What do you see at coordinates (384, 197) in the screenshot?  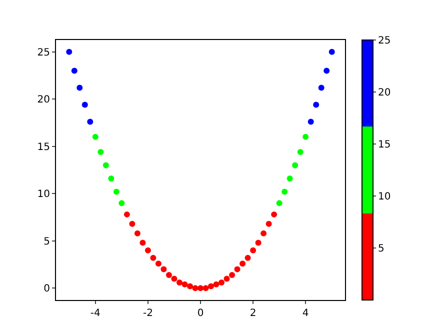 I see `color-bar-label: 10` at bounding box center [384, 197].